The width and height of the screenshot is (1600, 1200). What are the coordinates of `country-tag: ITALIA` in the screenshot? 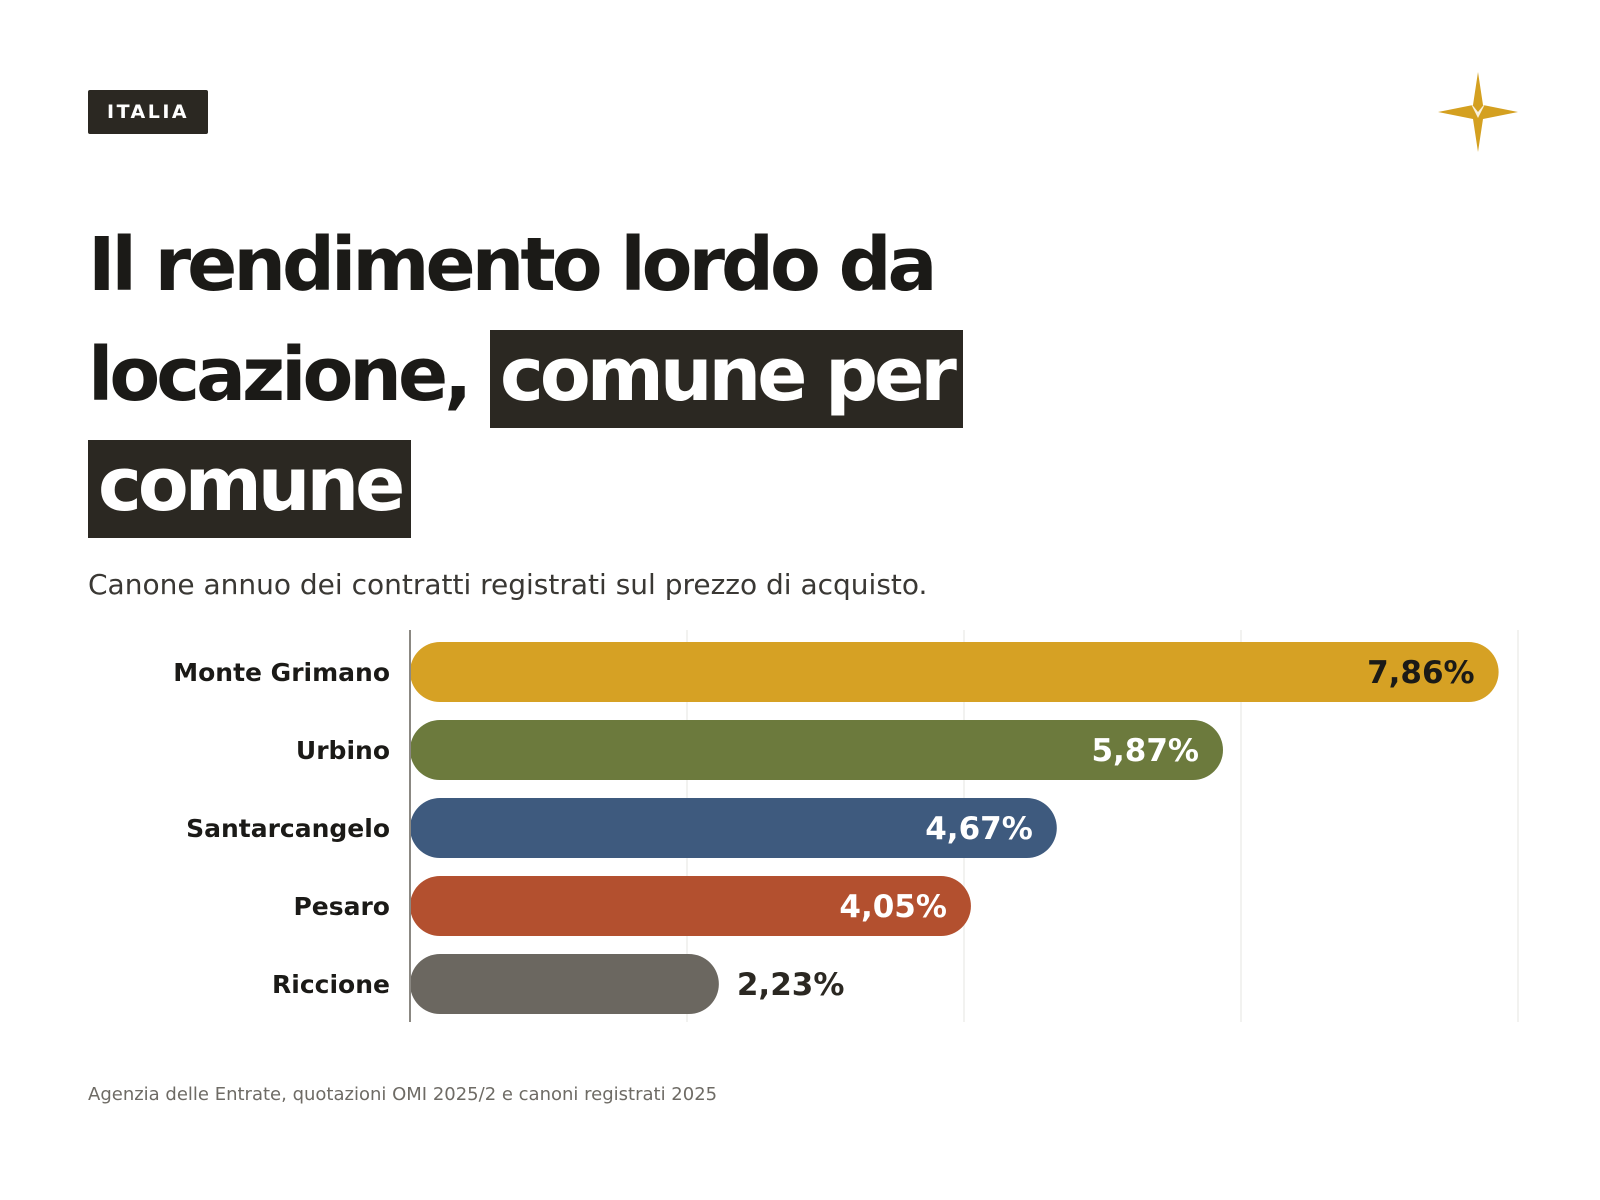 It's located at (148, 112).